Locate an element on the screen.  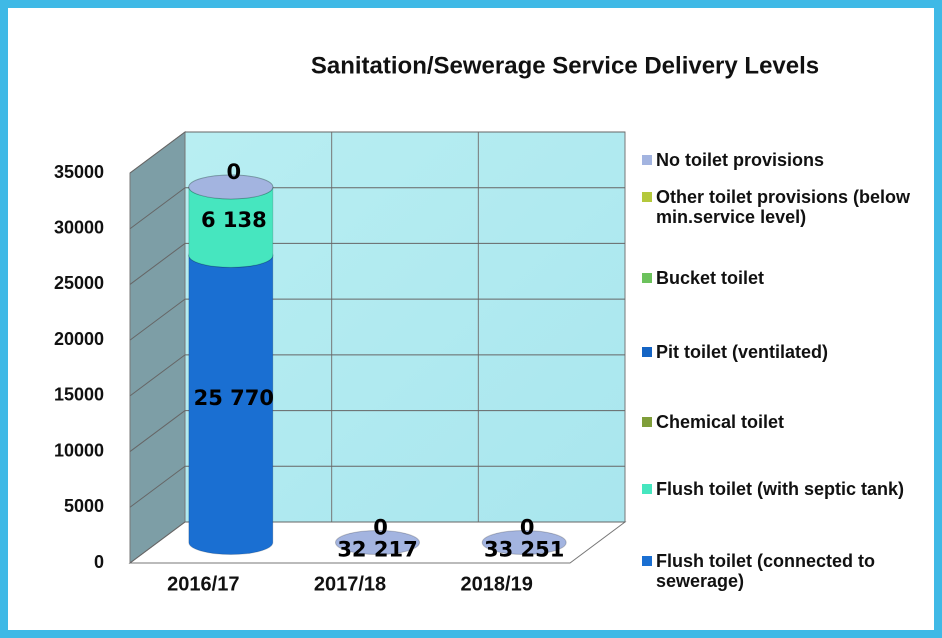
legend-entry: Flush toilet (with septic tank) is located at coordinates (788, 489).